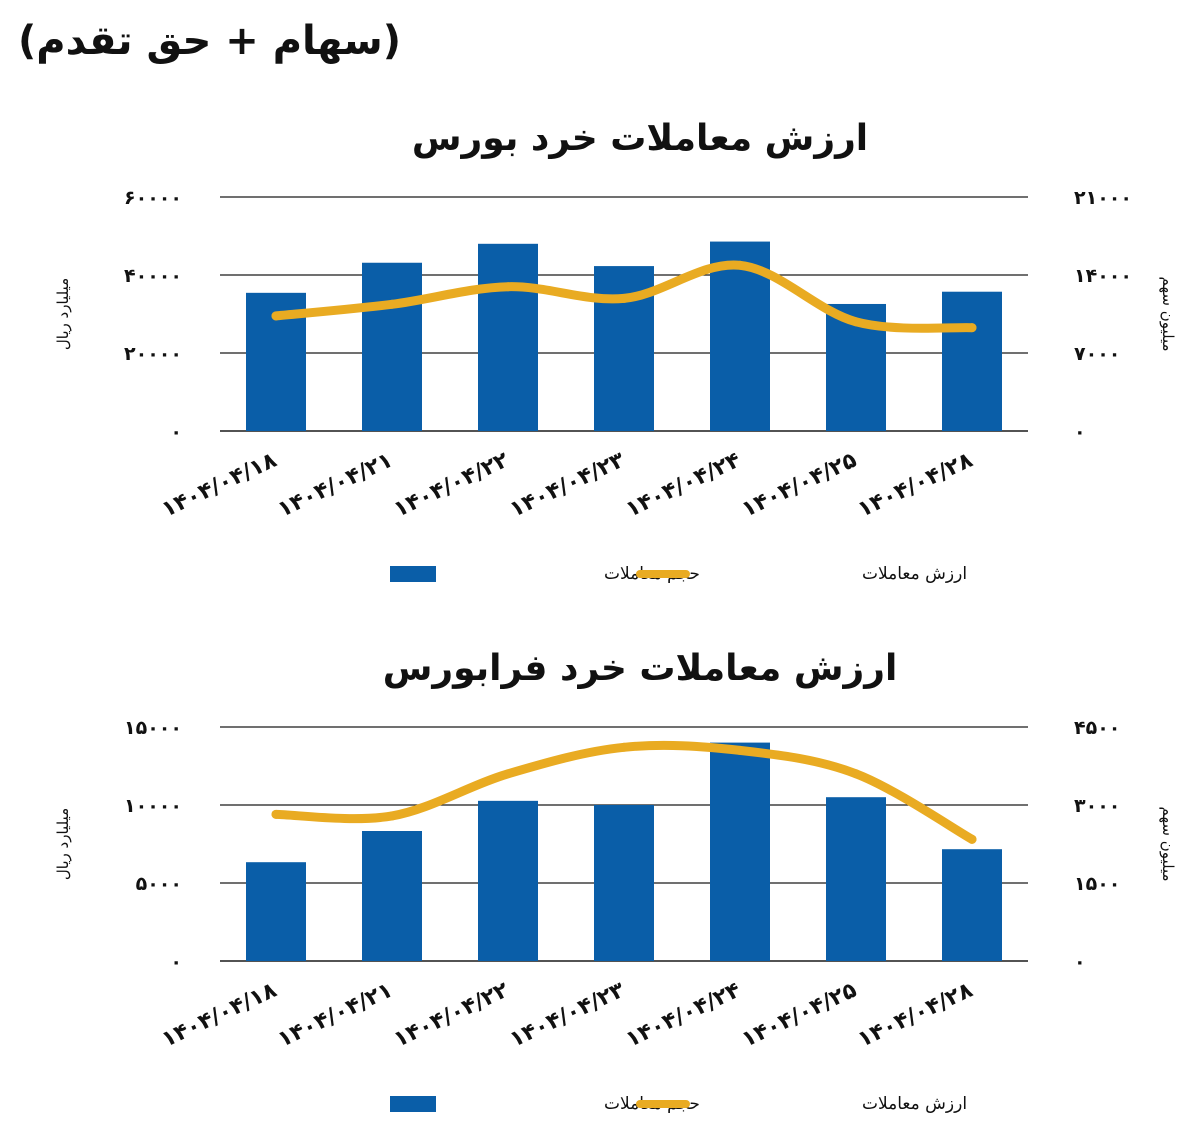 The image size is (1200, 1141). What do you see at coordinates (159, 884) in the screenshot?
I see `y-tick-label: ۵۰۰۰` at bounding box center [159, 884].